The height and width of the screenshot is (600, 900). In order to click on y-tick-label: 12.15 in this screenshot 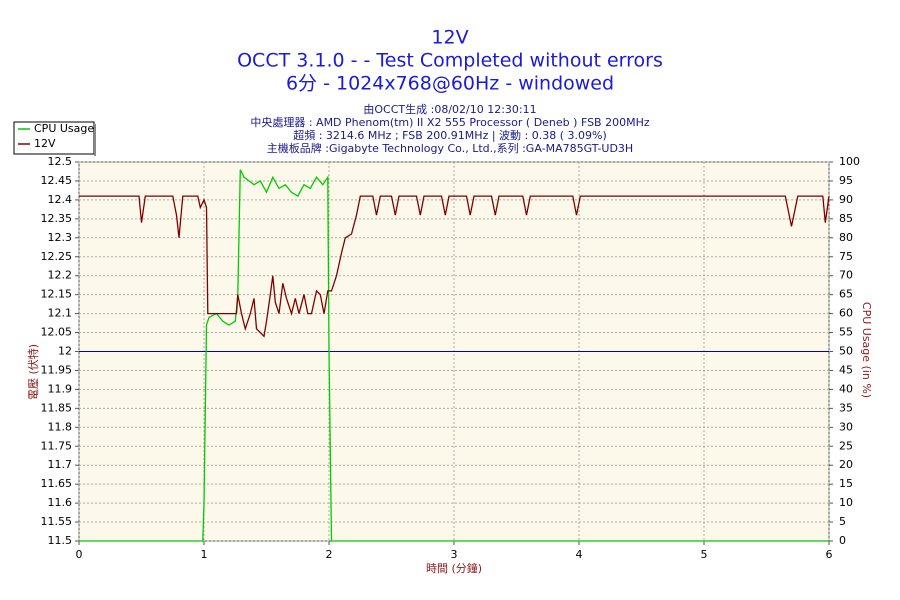, I will do `click(57, 294)`.